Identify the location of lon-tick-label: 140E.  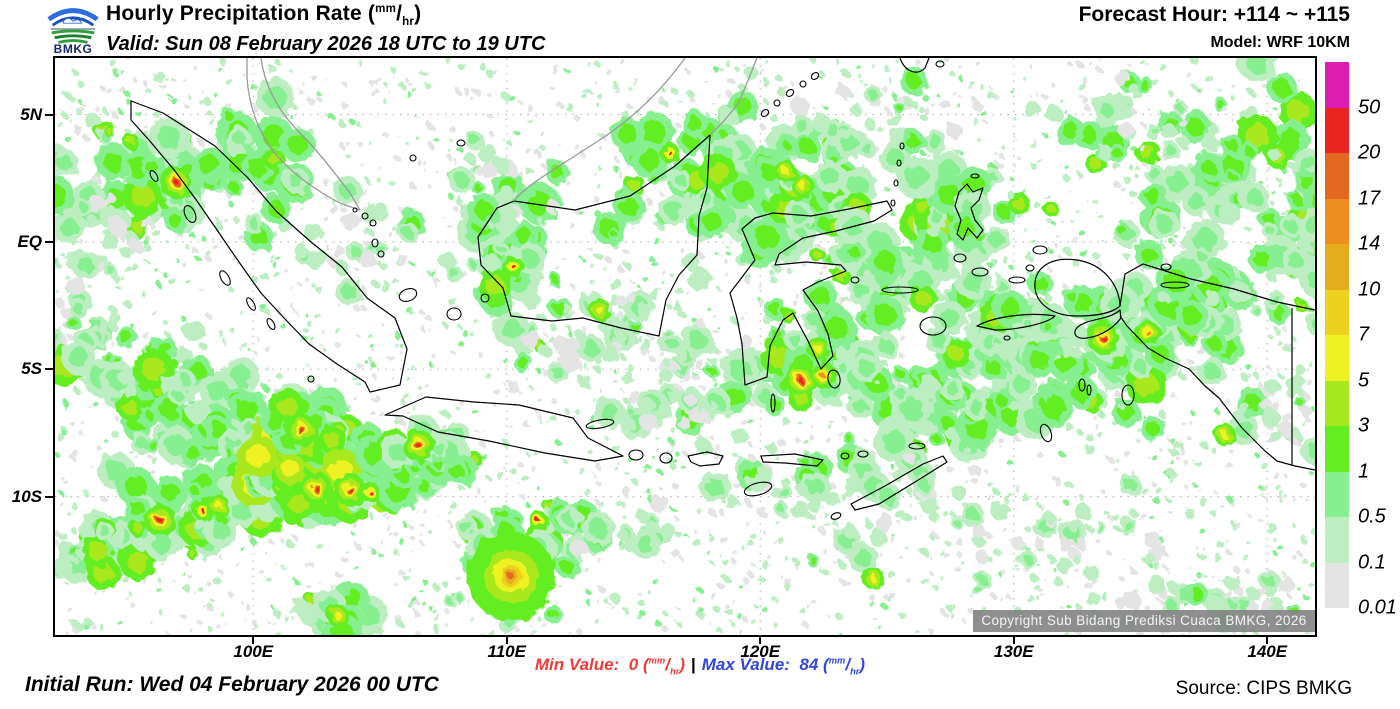
(1267, 651).